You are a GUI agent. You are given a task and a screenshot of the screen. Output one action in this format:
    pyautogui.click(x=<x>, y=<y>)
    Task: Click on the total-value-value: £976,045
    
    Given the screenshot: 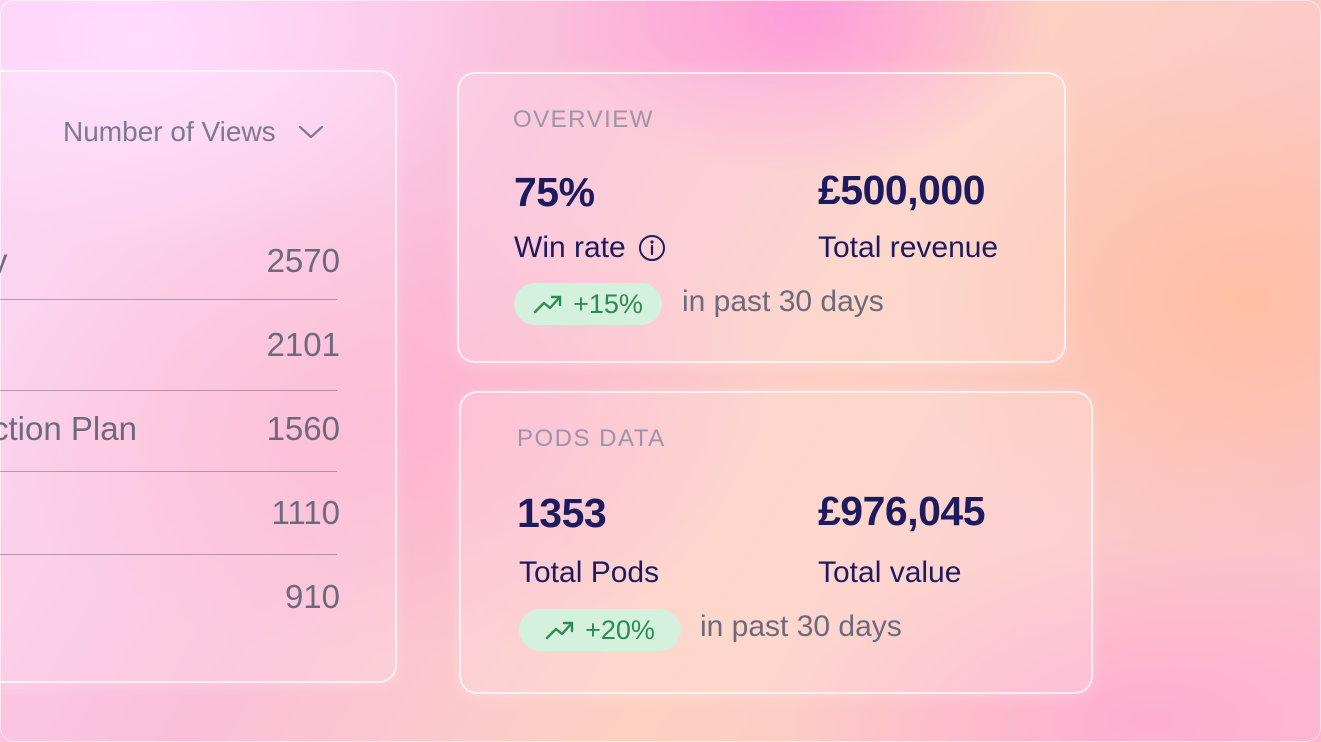 What is the action you would take?
    pyautogui.click(x=902, y=511)
    